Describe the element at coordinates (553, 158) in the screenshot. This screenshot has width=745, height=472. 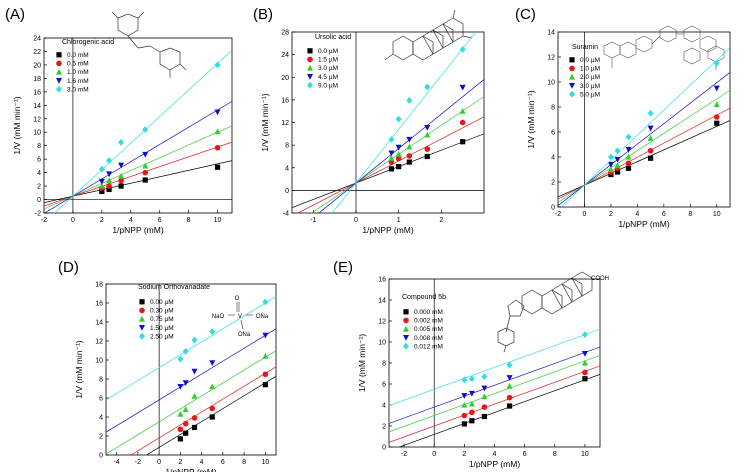
I see `y-tick-label: 4` at that location.